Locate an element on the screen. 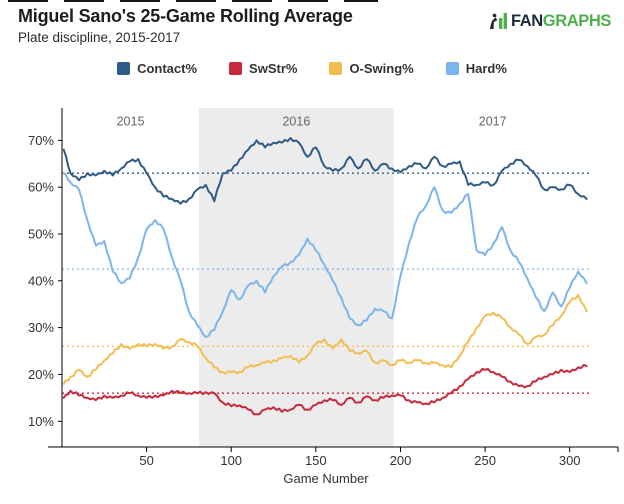 The height and width of the screenshot is (504, 624). x-tick-label-250: 250 is located at coordinates (485, 460).